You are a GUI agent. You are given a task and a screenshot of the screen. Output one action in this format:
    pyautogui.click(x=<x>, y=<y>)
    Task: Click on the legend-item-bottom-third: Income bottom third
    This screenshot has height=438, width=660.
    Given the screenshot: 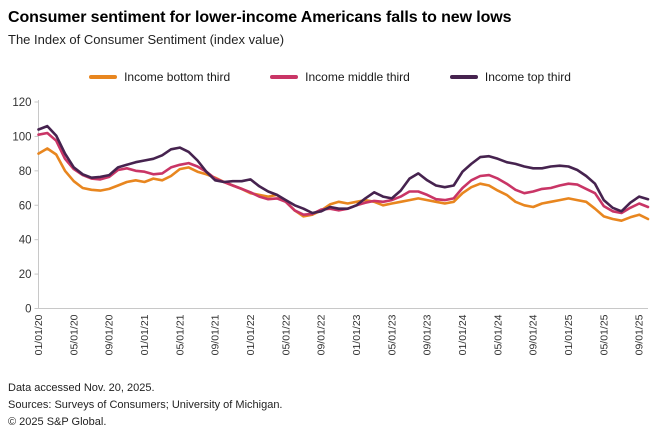 What is the action you would take?
    pyautogui.click(x=159, y=77)
    